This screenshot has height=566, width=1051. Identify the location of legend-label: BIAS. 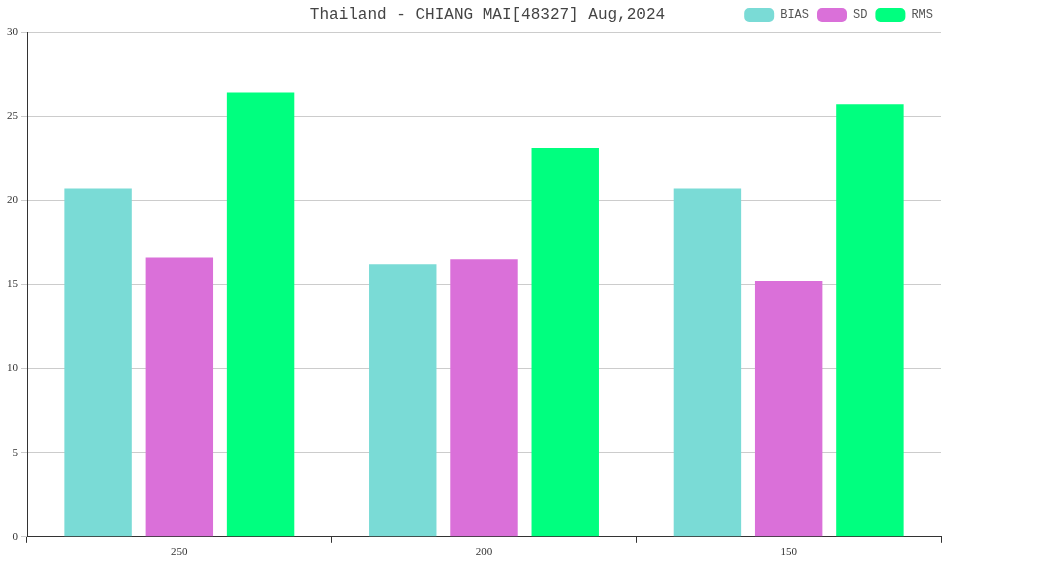
(794, 15).